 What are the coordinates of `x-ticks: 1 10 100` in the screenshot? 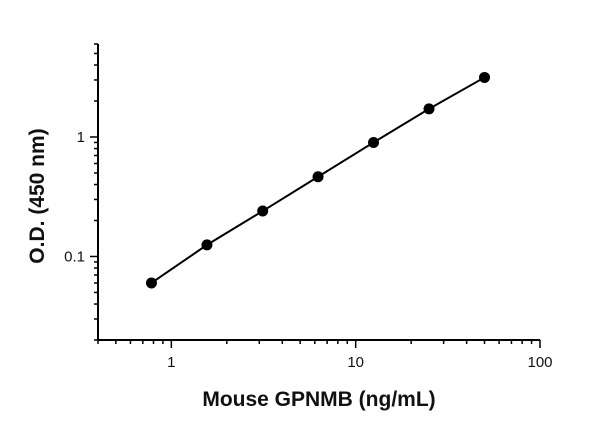 It's located at (325, 355).